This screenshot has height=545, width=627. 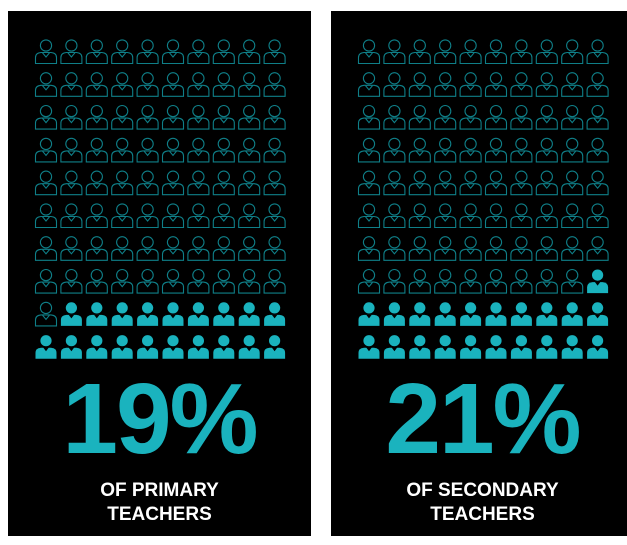 What do you see at coordinates (482, 514) in the screenshot?
I see `secondary-caption-line-2: TEACHERS` at bounding box center [482, 514].